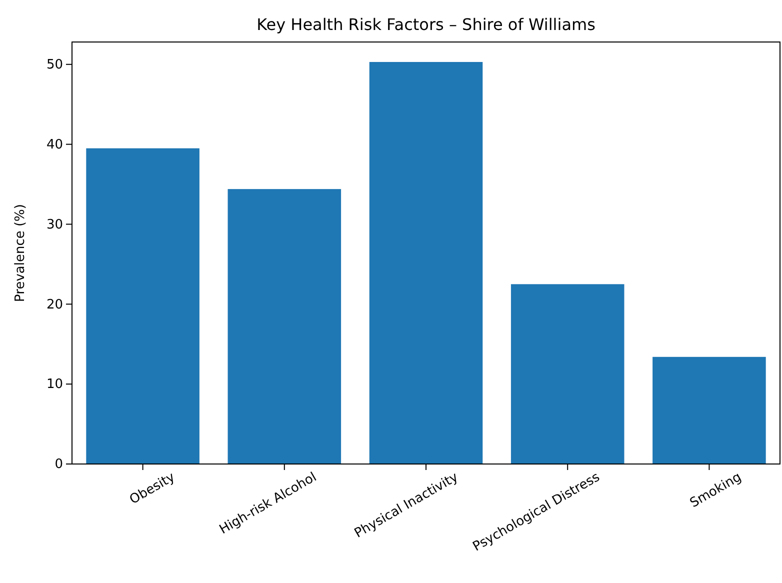 The width and height of the screenshot is (782, 583). What do you see at coordinates (58, 464) in the screenshot?
I see `y-tick-label: 0` at bounding box center [58, 464].